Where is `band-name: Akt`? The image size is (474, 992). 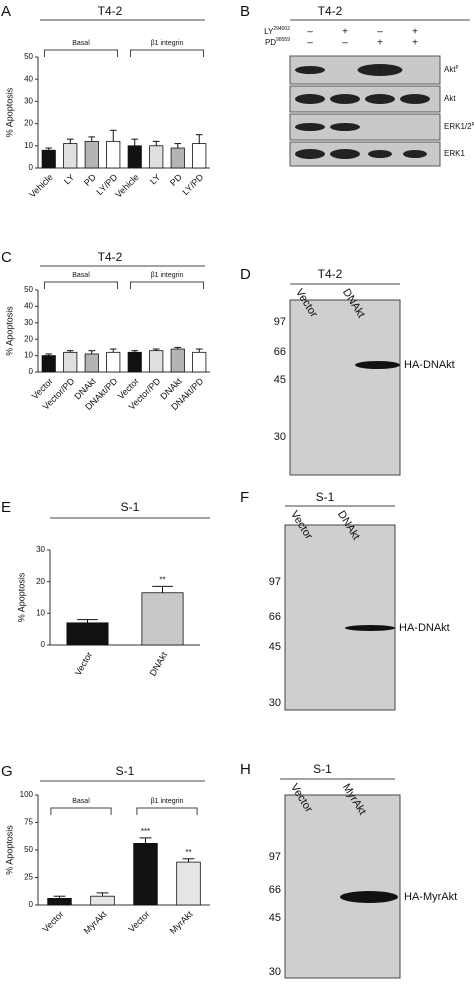 band-name: Akt is located at coordinates (450, 69).